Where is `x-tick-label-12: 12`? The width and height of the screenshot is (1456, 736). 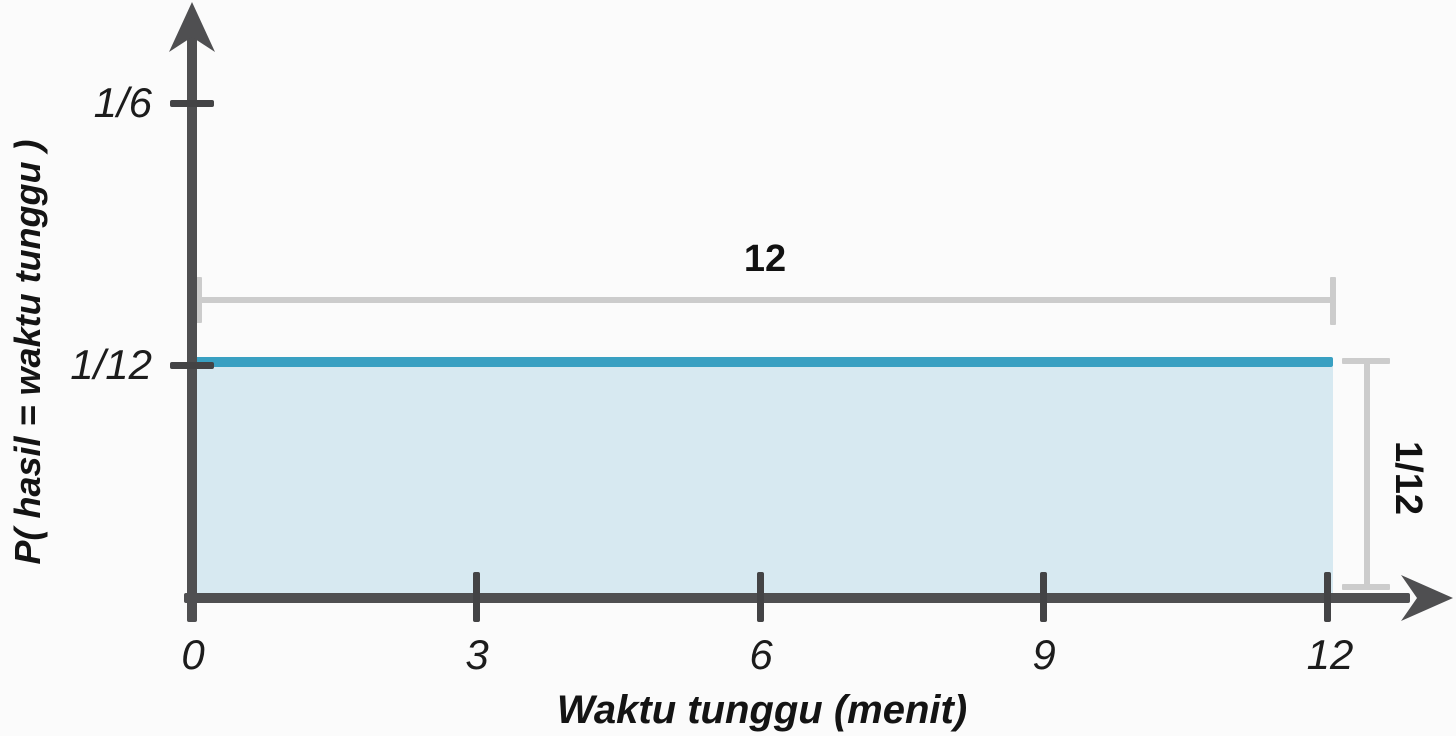 x-tick-label-12: 12 is located at coordinates (1330, 654).